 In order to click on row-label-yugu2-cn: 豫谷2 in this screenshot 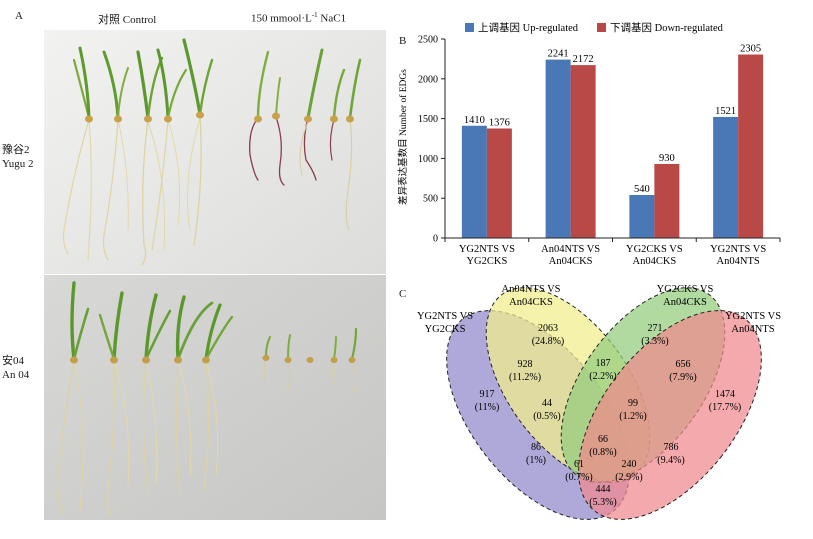, I will do `click(16, 150)`.